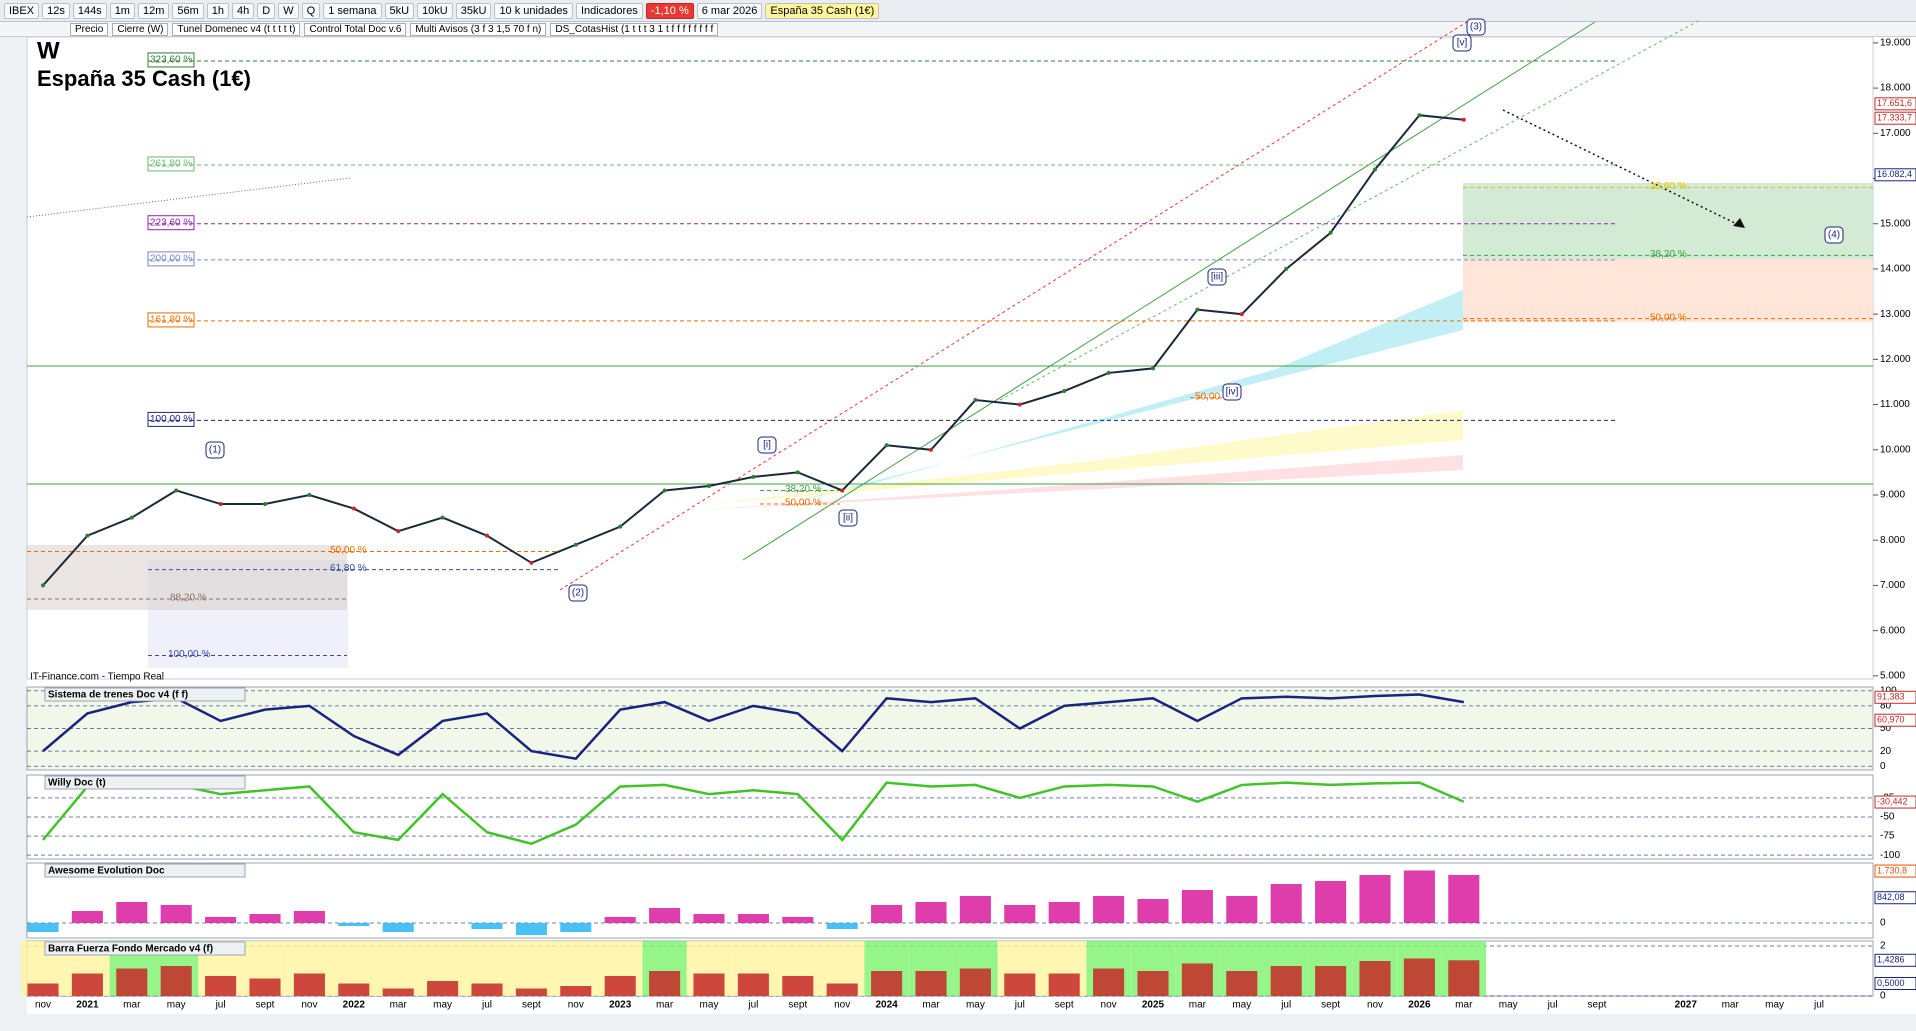 The height and width of the screenshot is (1031, 1916). What do you see at coordinates (1232, 392) in the screenshot?
I see `wave-box` at bounding box center [1232, 392].